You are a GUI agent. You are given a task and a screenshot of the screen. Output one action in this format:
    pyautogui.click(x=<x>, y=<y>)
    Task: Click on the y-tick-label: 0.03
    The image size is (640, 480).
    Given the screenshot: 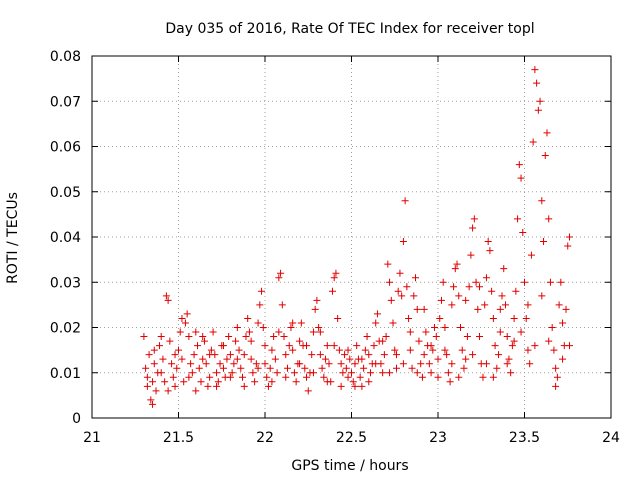 What is the action you would take?
    pyautogui.click(x=65, y=283)
    